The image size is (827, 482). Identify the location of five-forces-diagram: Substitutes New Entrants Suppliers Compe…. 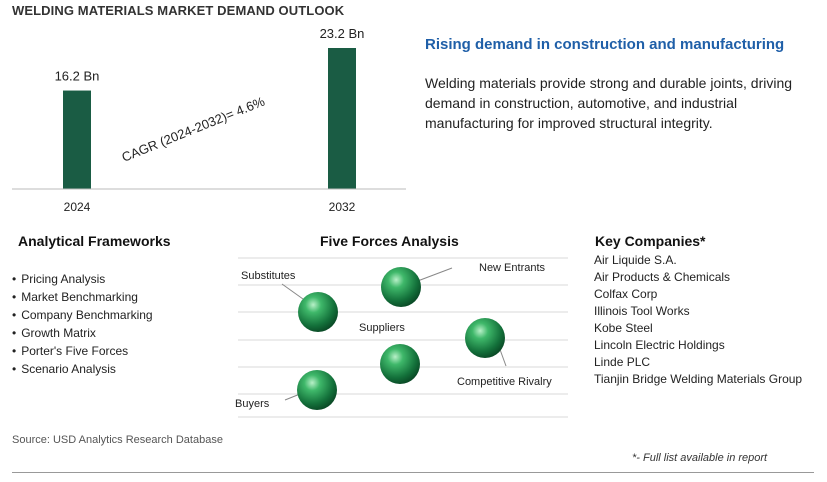
(401, 337).